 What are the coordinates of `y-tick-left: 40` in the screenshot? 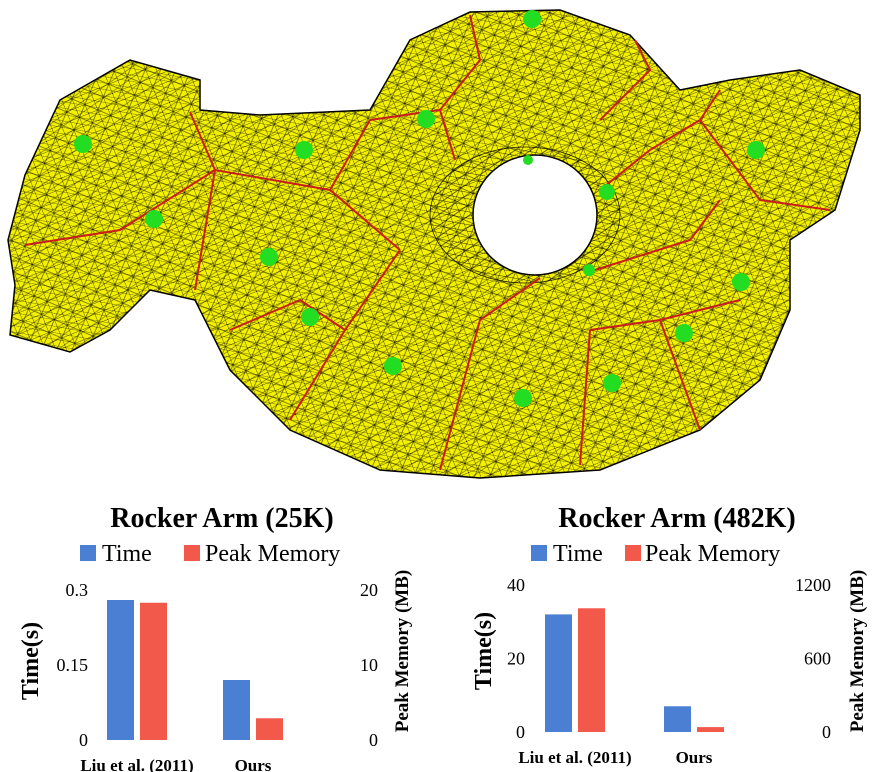 It's located at (516, 585).